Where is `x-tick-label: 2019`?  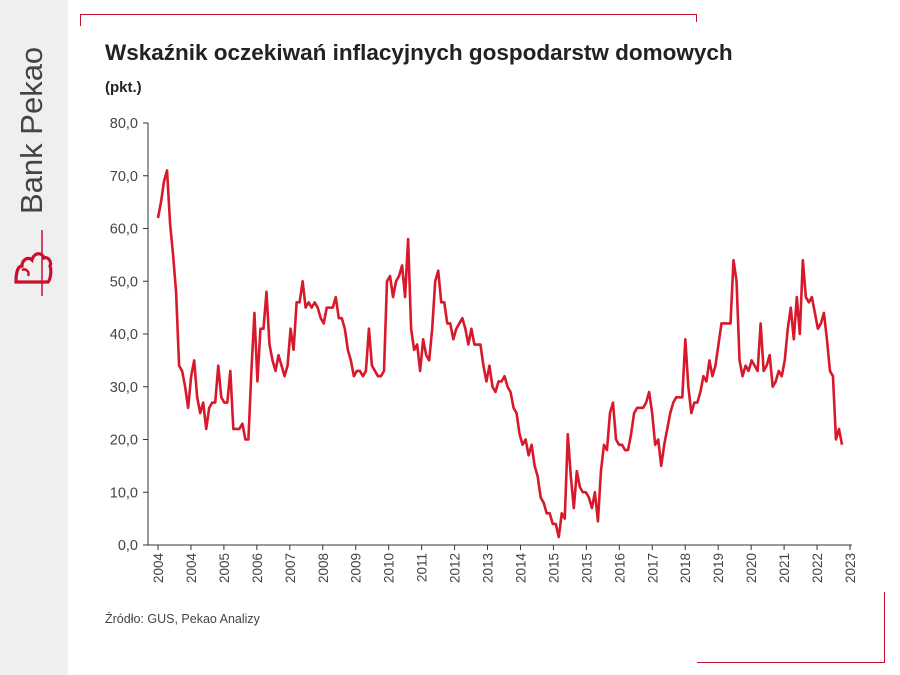
x-tick-label: 2019 is located at coordinates (718, 568).